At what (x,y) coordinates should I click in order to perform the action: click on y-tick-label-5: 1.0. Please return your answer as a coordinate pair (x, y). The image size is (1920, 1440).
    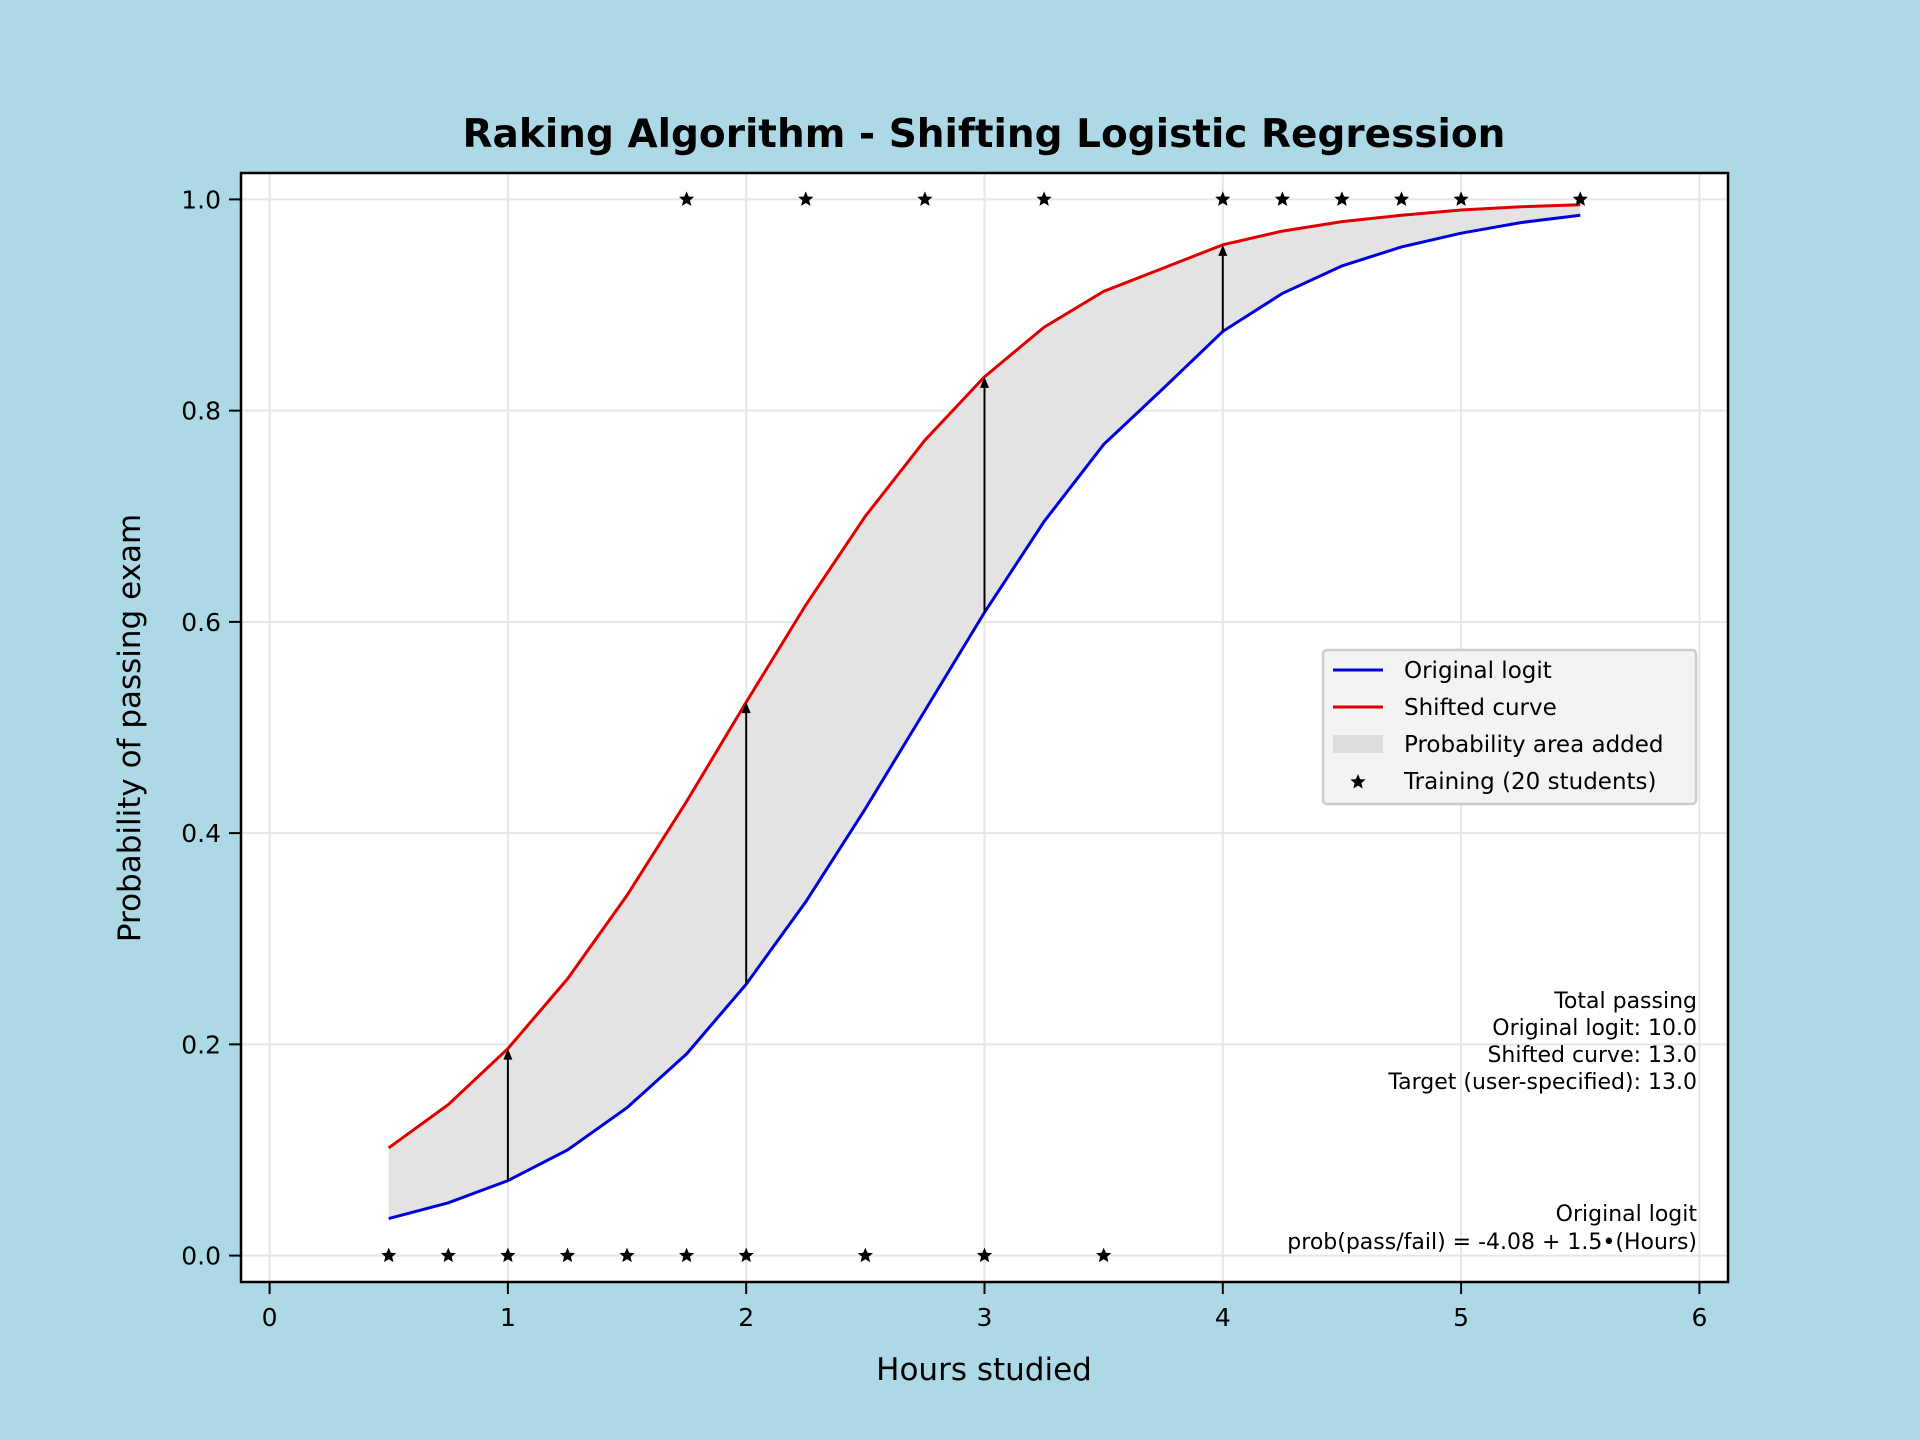
    Looking at the image, I should click on (201, 199).